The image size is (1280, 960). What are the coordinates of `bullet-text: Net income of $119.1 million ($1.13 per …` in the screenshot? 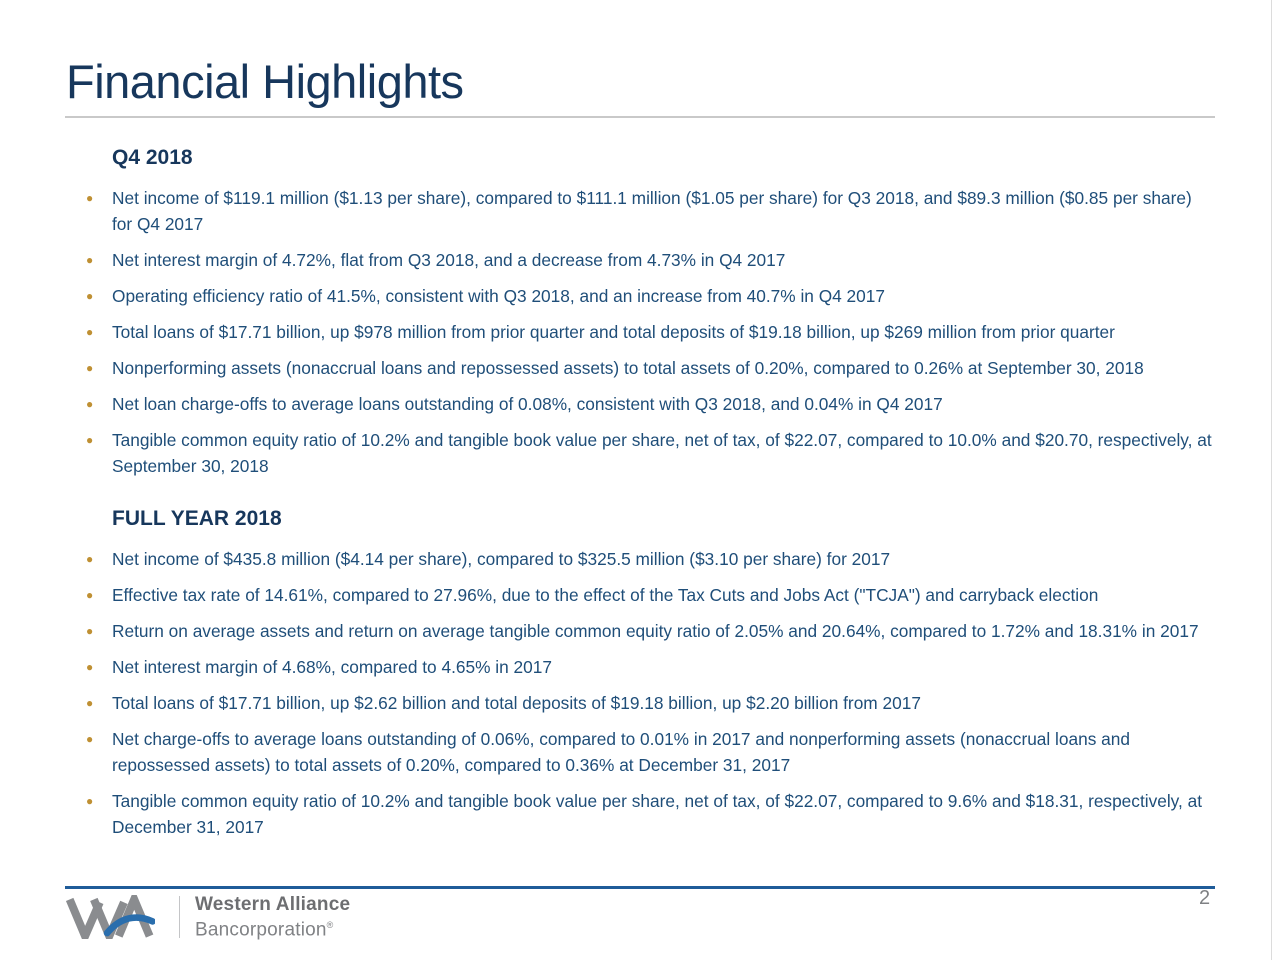 It's located at (652, 211).